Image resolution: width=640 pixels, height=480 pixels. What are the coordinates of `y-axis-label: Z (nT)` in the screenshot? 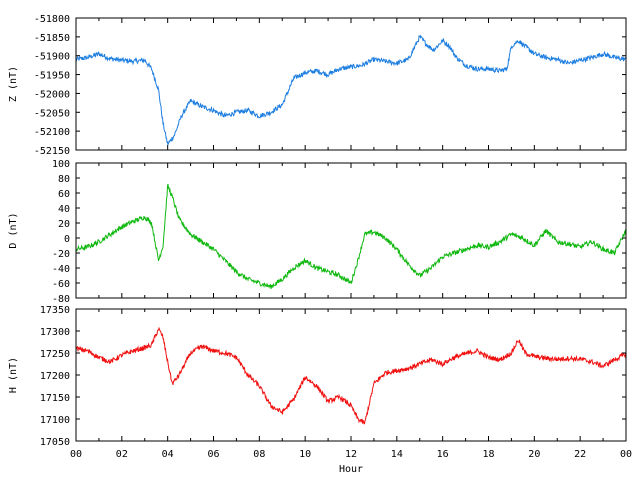 It's located at (13, 84).